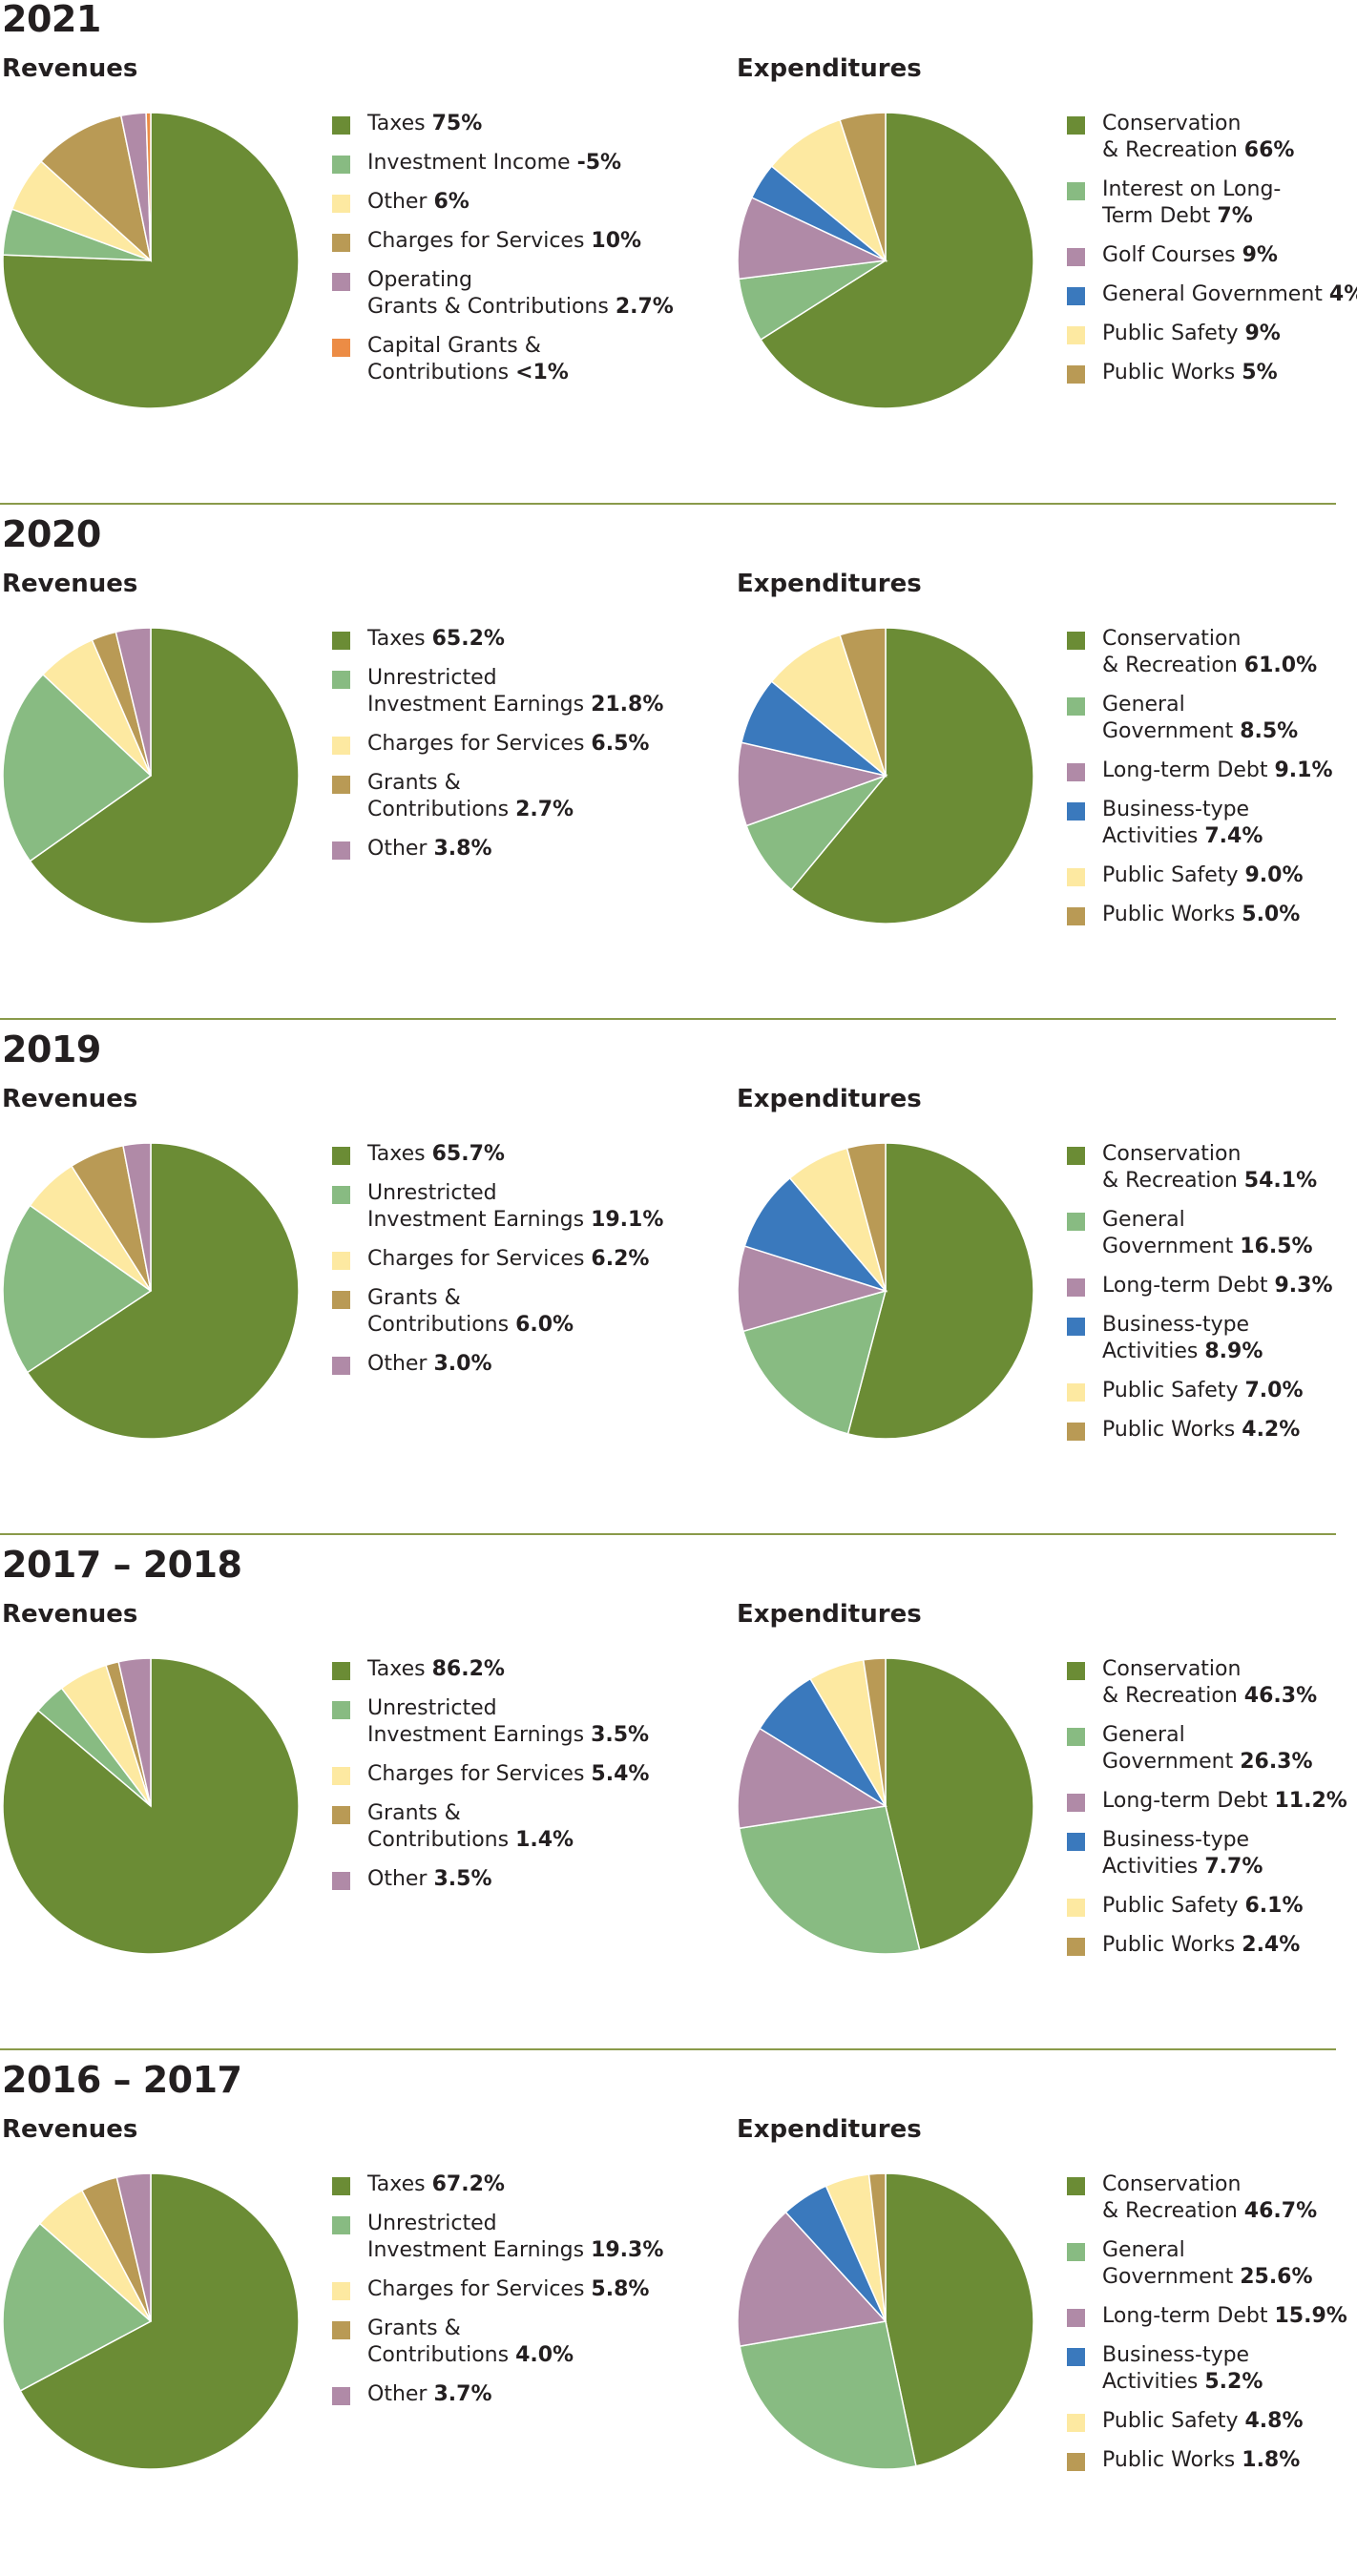 The width and height of the screenshot is (1357, 2576). I want to click on legend-value: 8.9%, so click(1234, 1351).